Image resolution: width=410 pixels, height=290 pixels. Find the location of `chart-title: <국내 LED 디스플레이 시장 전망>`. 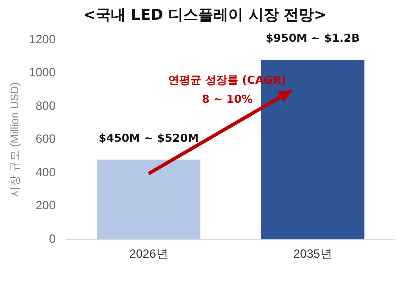

chart-title: <국내 LED 디스플레이 시장 전망> is located at coordinates (205, 15).